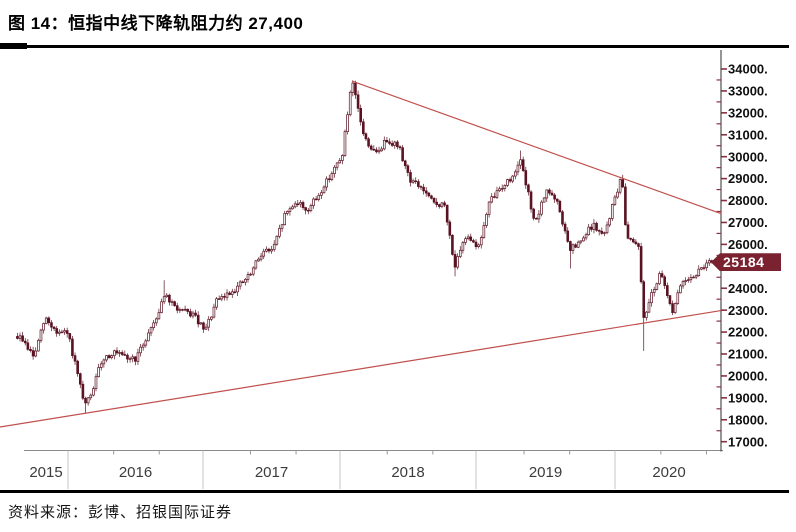  What do you see at coordinates (120, 513) in the screenshot?
I see `source-note: 资料来源：彭博、招银国际证券` at bounding box center [120, 513].